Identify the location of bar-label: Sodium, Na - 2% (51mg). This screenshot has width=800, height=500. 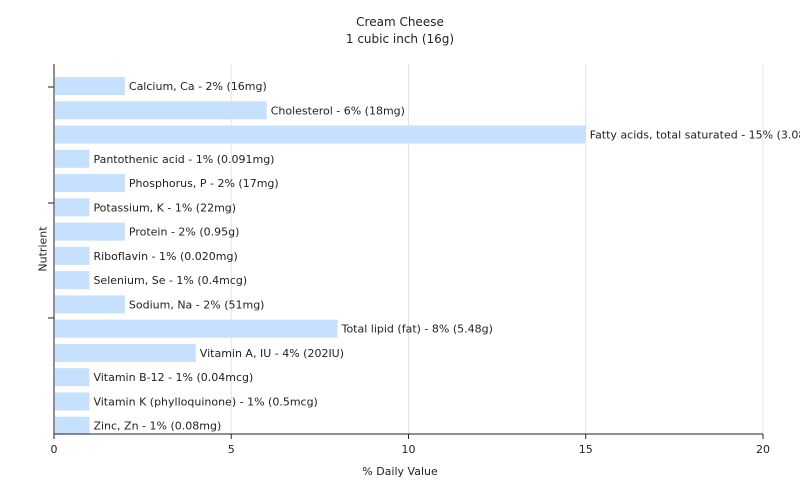
(197, 304).